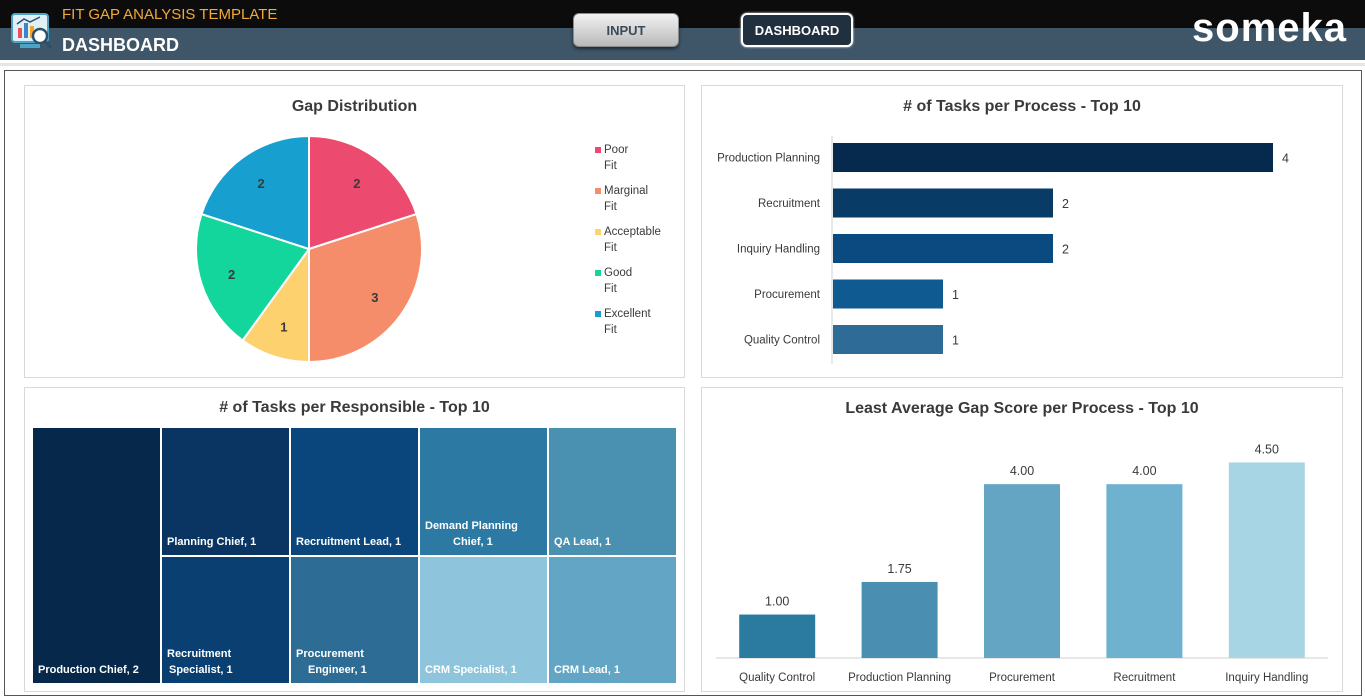 The image size is (1365, 700). What do you see at coordinates (483, 619) in the screenshot?
I see `treemap-tile-crm-specialist-1: CRM Specialist, 1` at bounding box center [483, 619].